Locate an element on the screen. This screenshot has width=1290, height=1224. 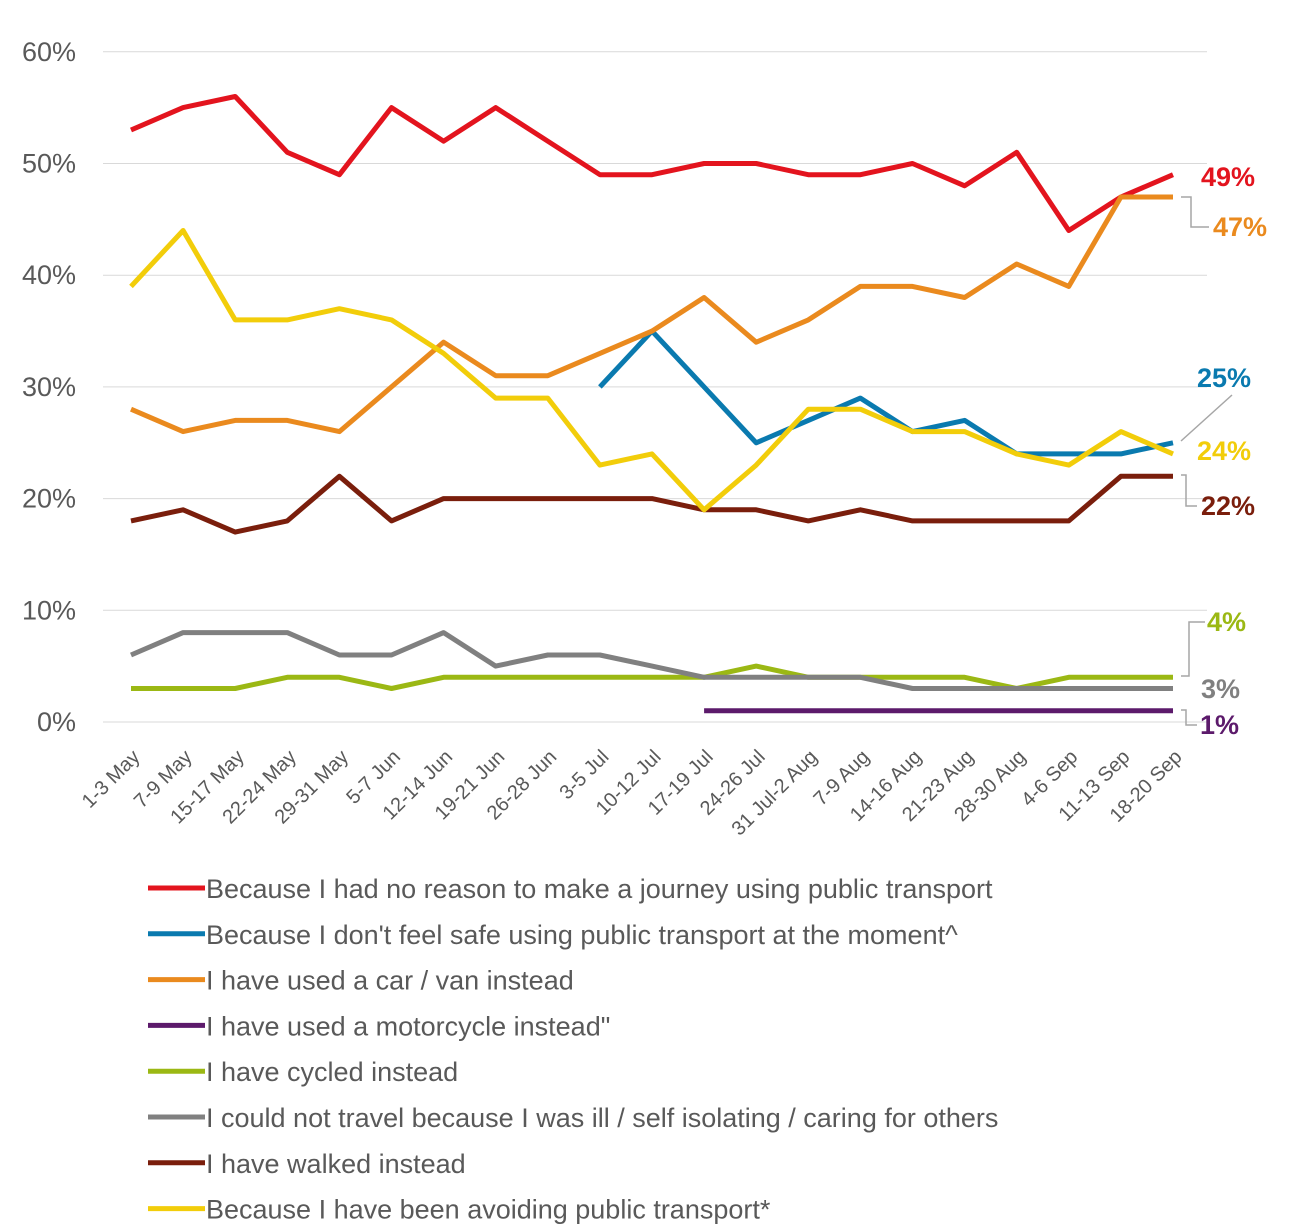
y-tick-label: 30% is located at coordinates (49, 387).